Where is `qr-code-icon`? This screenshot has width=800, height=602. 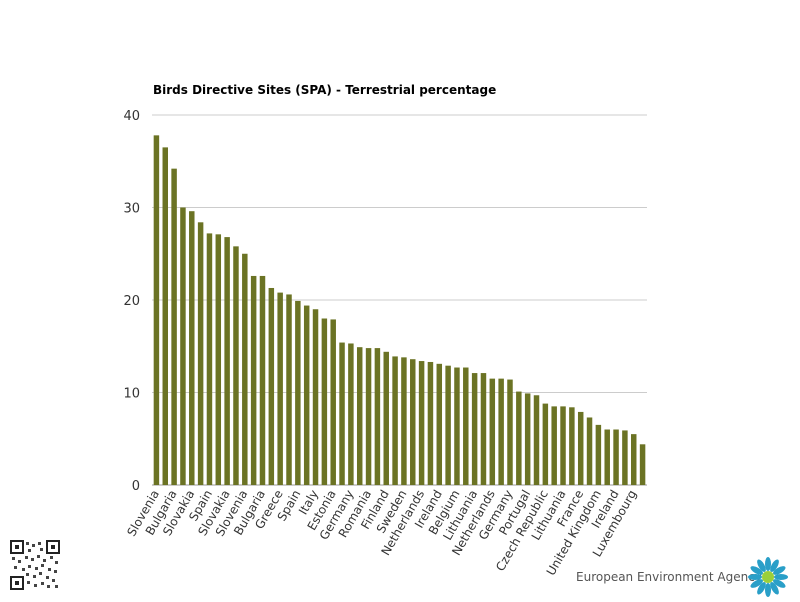
qr-code-icon is located at coordinates (35, 565).